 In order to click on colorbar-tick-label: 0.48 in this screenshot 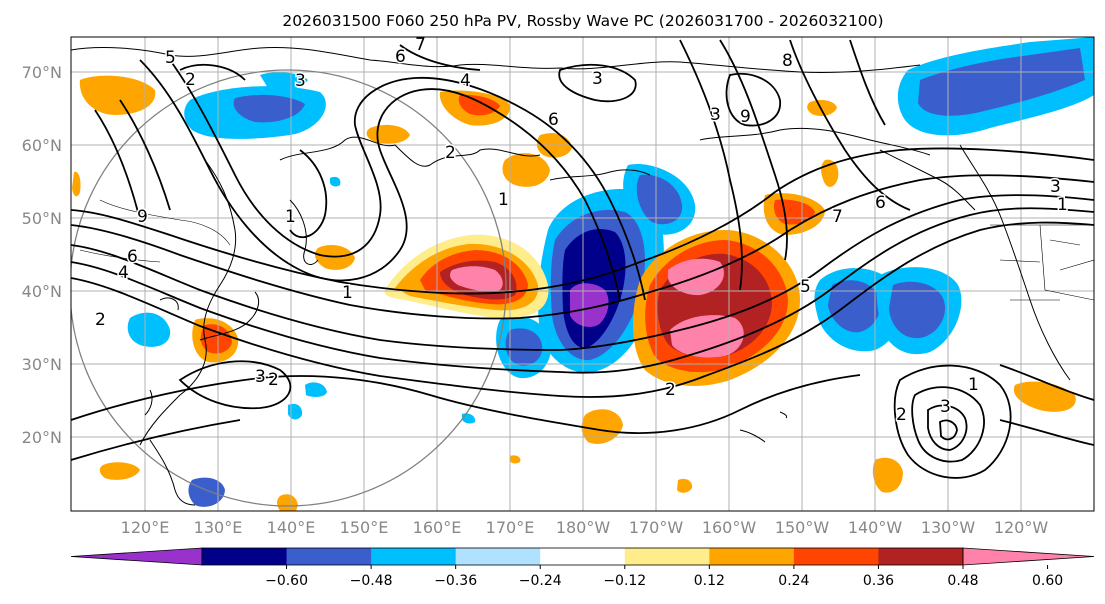, I will do `click(962, 581)`.